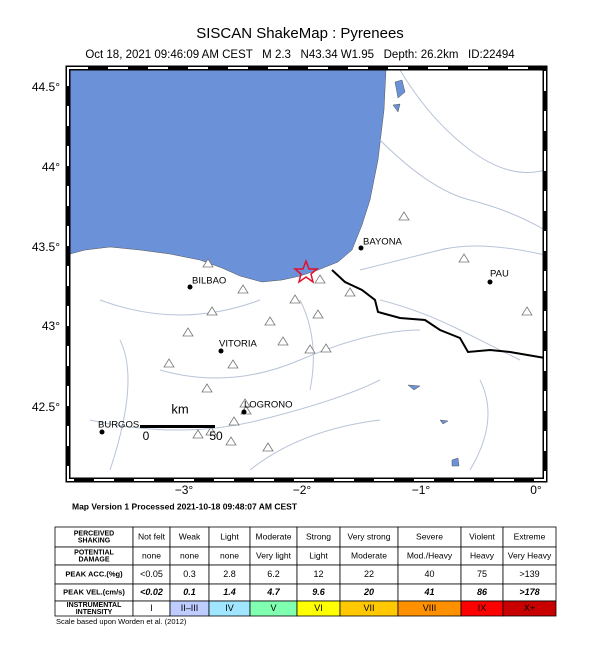 This screenshot has width=595, height=653. Describe the element at coordinates (151, 608) in the screenshot. I see `legend-cell-text: I` at that location.